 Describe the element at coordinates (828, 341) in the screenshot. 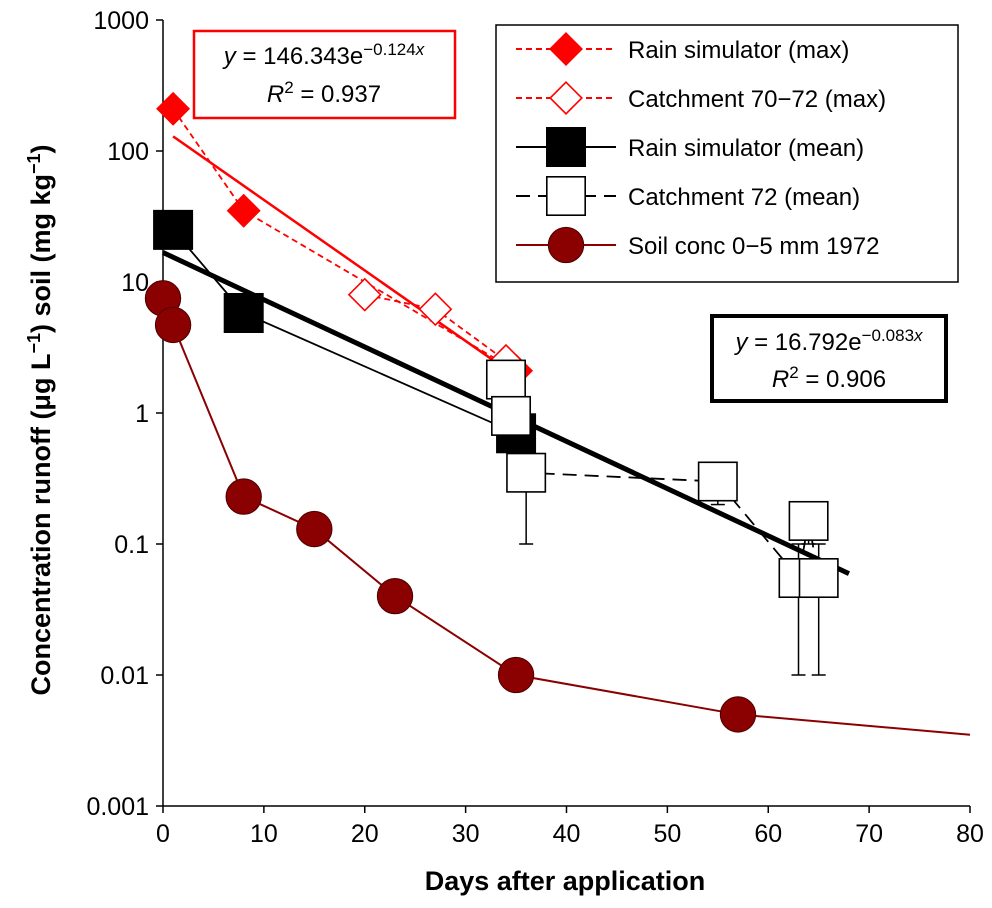

I see `fit-equation-mean-text: y = 16.792e−0.083x` at that location.